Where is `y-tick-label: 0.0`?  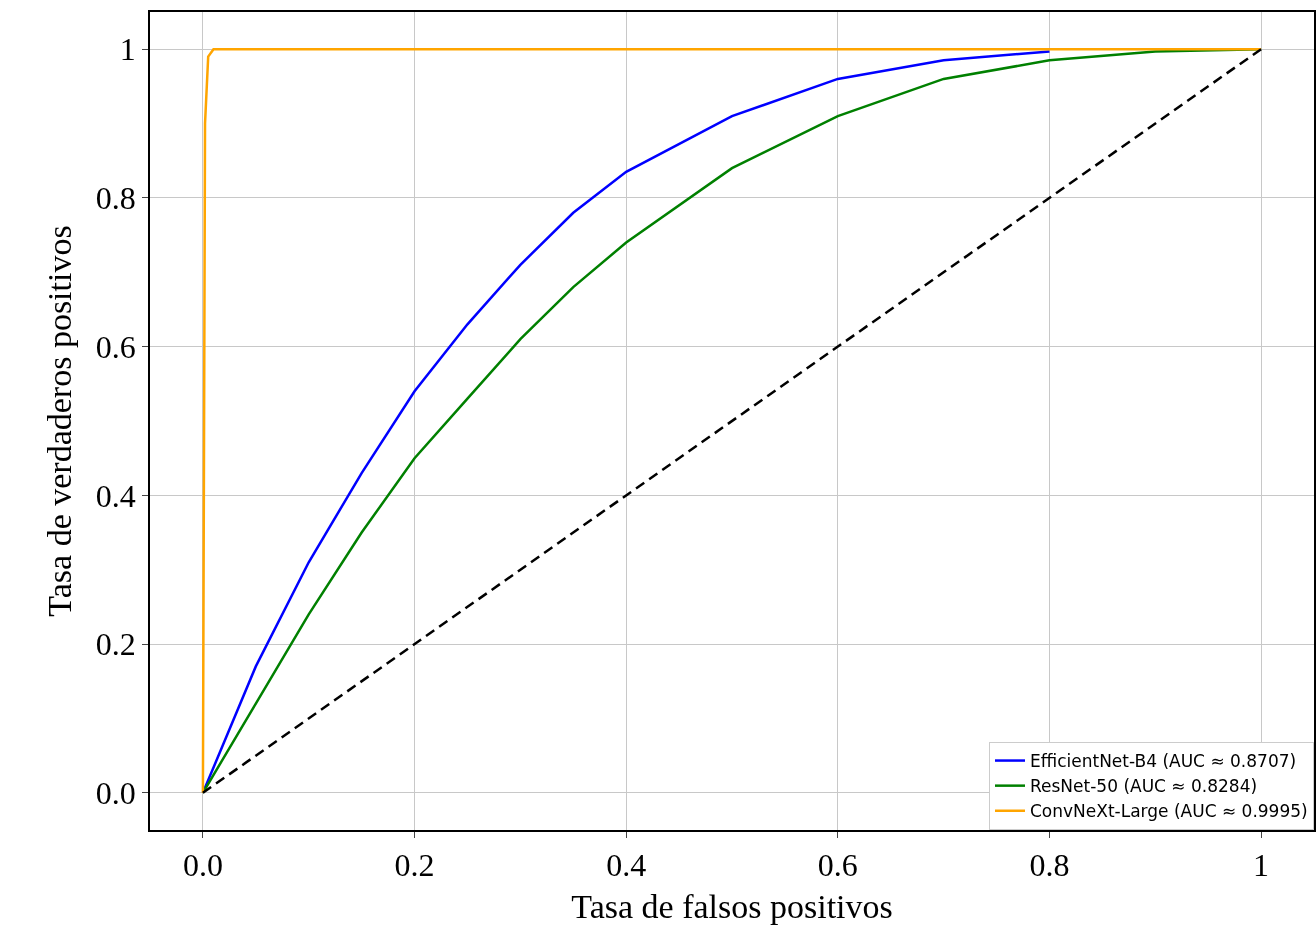 y-tick-label: 0.0 is located at coordinates (115, 793).